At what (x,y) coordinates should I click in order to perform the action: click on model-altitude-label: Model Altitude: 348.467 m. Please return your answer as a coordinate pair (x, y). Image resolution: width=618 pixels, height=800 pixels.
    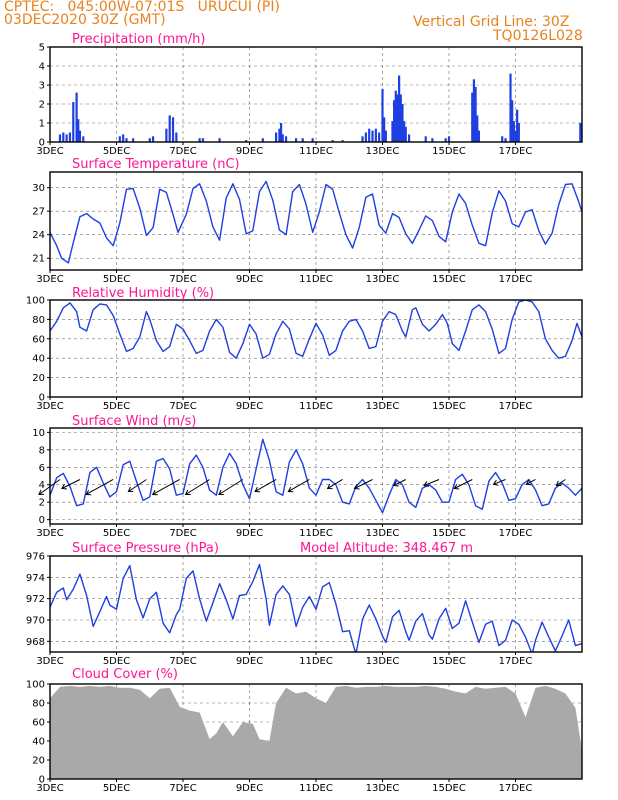
    Looking at the image, I should click on (386, 548).